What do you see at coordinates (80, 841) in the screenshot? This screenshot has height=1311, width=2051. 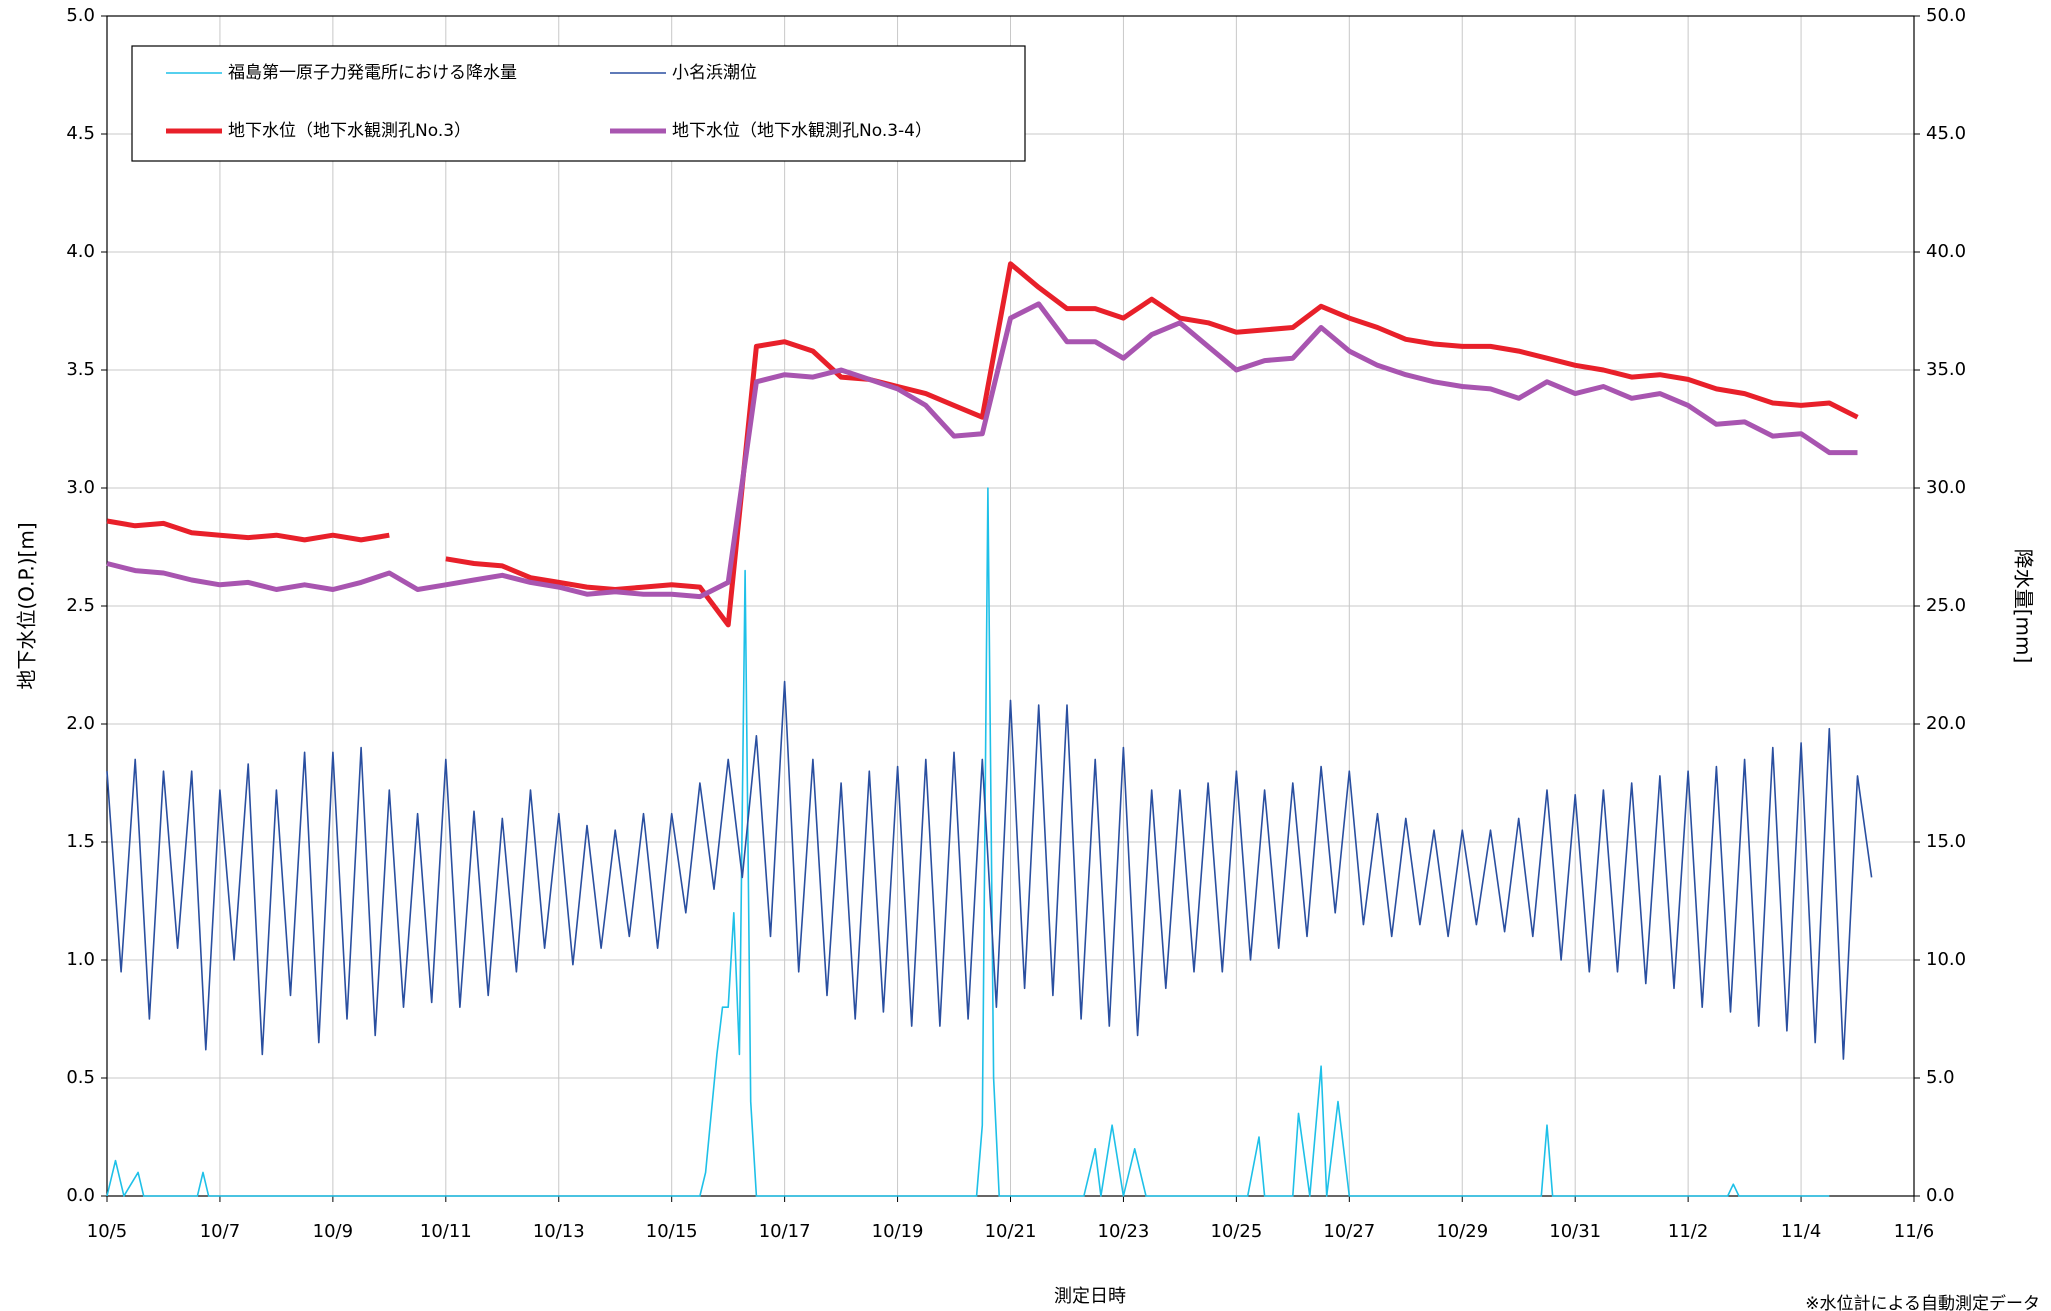 I see `y-tick-label: 1.5` at bounding box center [80, 841].